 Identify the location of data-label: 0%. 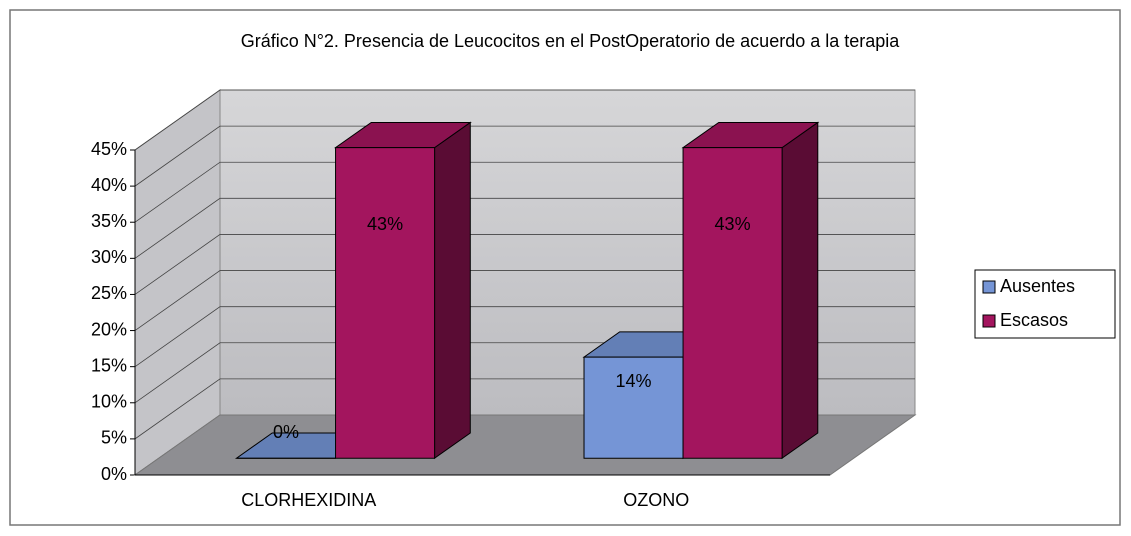
(286, 432).